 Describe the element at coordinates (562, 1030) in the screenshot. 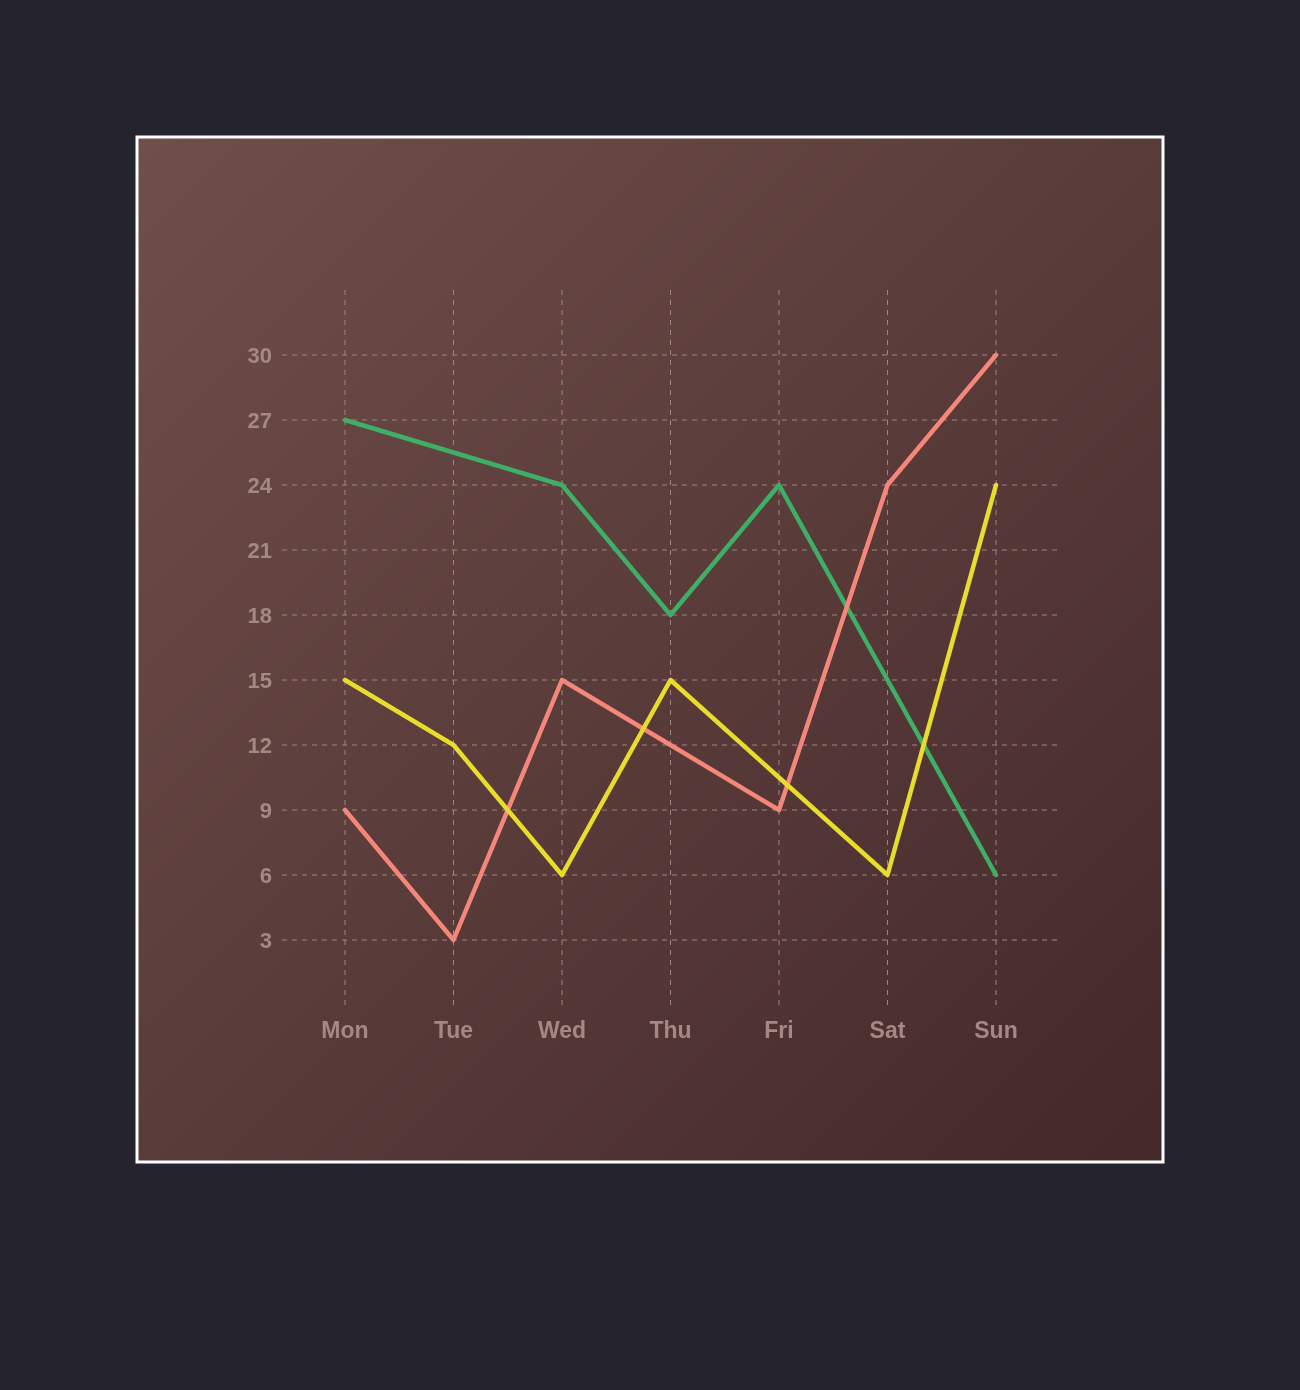

I see `x-tick-label: Wed` at that location.